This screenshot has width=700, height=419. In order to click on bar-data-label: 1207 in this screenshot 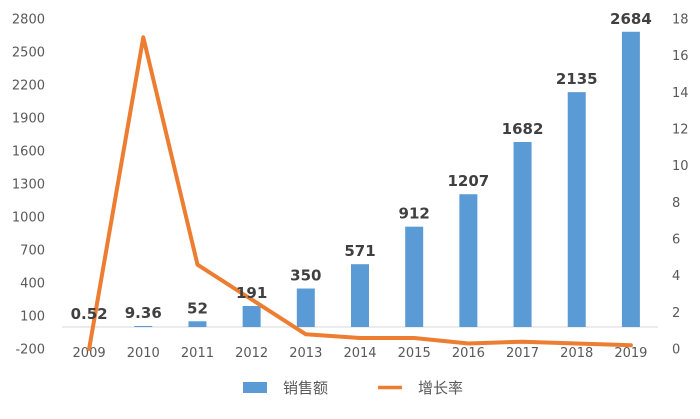, I will do `click(468, 181)`.